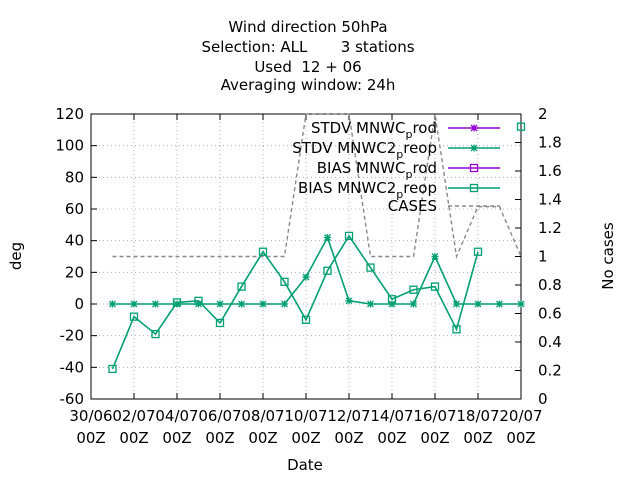  What do you see at coordinates (550, 256) in the screenshot?
I see `y2-tick-labels: 0 0.2 0.4 0.6 0.8 1 1.2 1.4 1.6 1.8 2` at bounding box center [550, 256].